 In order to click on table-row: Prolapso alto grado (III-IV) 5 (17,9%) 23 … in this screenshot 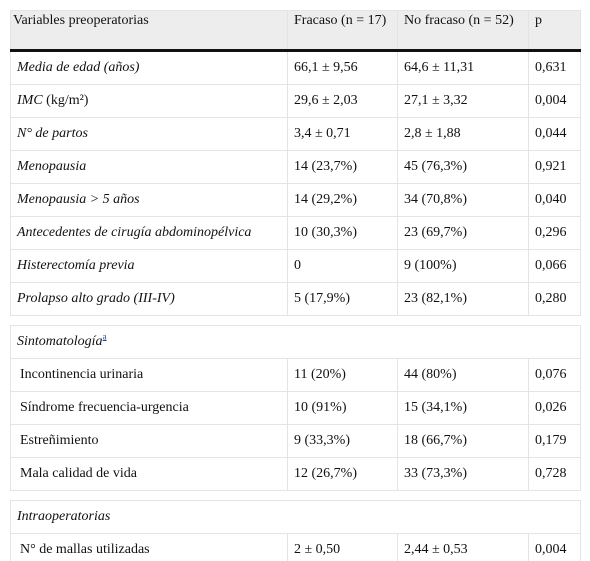, I will do `click(295, 299)`.